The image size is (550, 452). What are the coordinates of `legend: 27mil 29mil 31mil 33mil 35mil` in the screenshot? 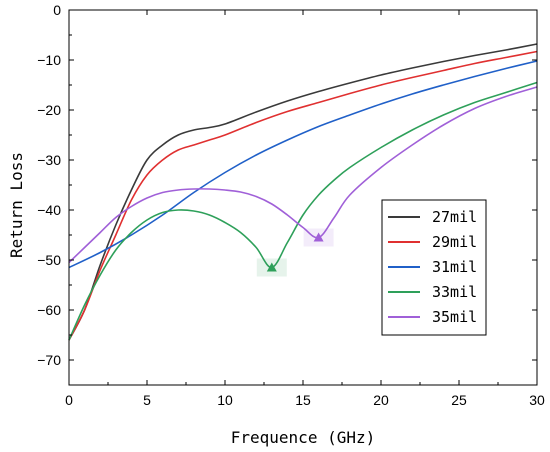 It's located at (434, 267).